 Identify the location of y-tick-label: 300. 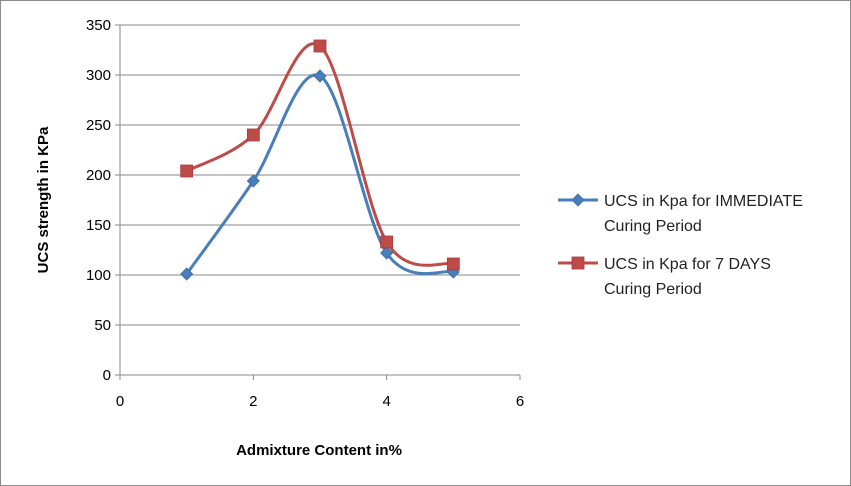
(98, 75).